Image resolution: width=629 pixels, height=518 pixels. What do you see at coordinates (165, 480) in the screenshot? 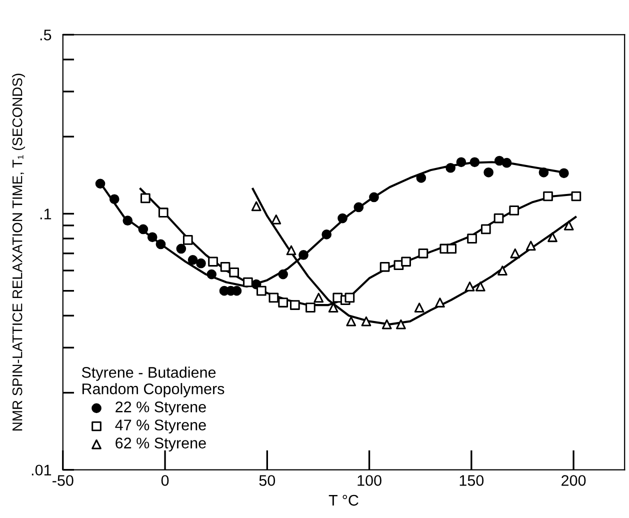
I see `x-tick-label: 0` at bounding box center [165, 480].